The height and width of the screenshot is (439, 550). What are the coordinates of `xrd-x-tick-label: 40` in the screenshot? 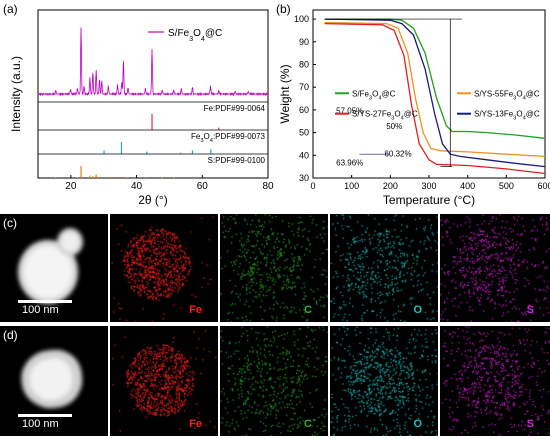 It's located at (137, 186).